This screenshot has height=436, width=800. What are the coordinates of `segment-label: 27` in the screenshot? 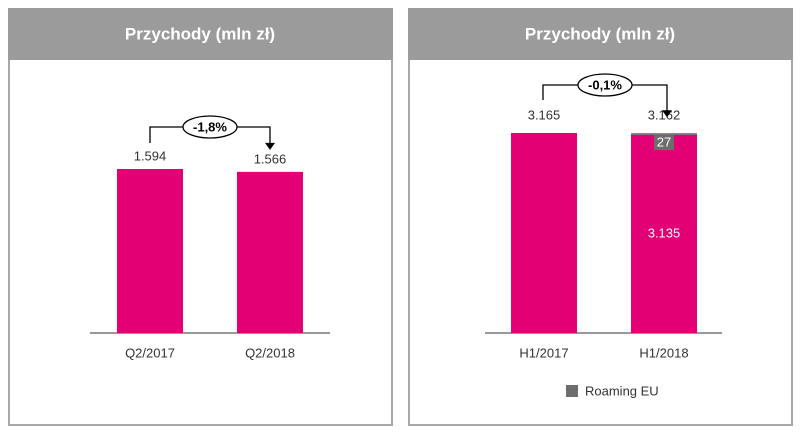 It's located at (664, 142).